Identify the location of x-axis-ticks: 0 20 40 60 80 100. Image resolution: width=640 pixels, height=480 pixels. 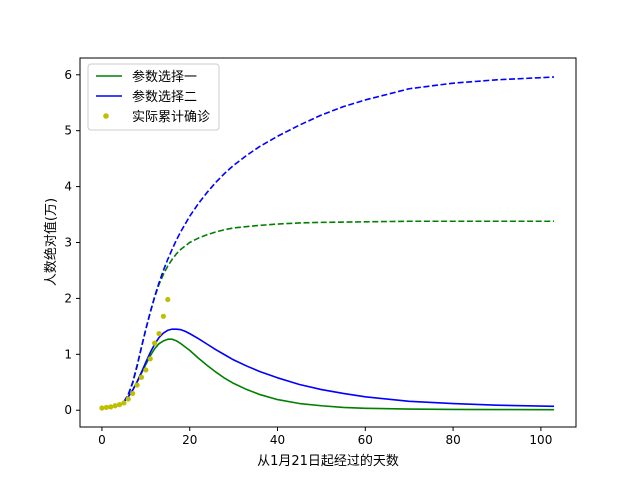
(325, 437).